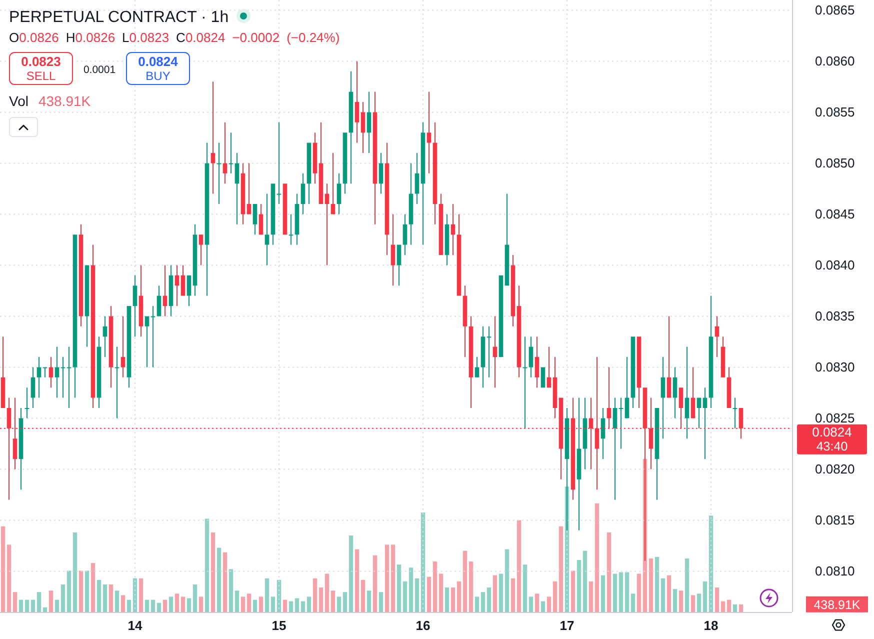 The width and height of the screenshot is (874, 639). Describe the element at coordinates (835, 163) in the screenshot. I see `y-tick-label: 0.0850` at that location.